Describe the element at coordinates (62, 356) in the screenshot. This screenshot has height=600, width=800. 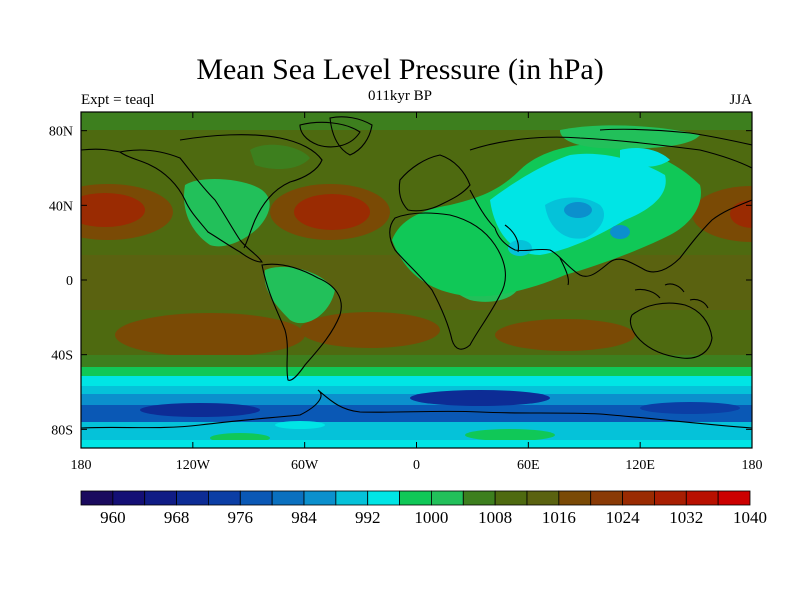
I see `lat-tick-label: 40S` at that location.